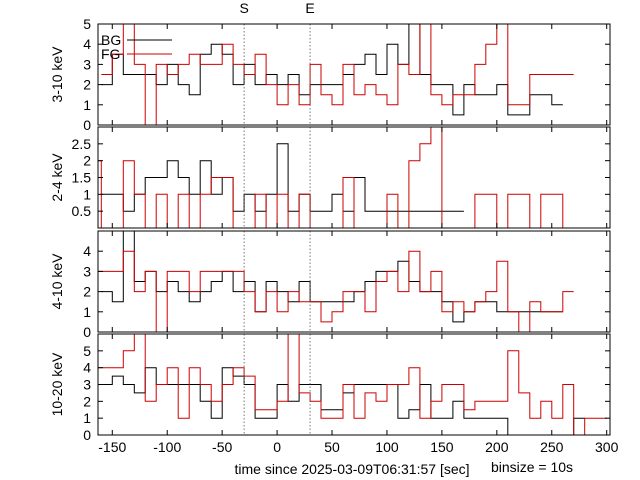 The image size is (640, 480). I want to click on x-tick-label: 100, so click(387, 447).